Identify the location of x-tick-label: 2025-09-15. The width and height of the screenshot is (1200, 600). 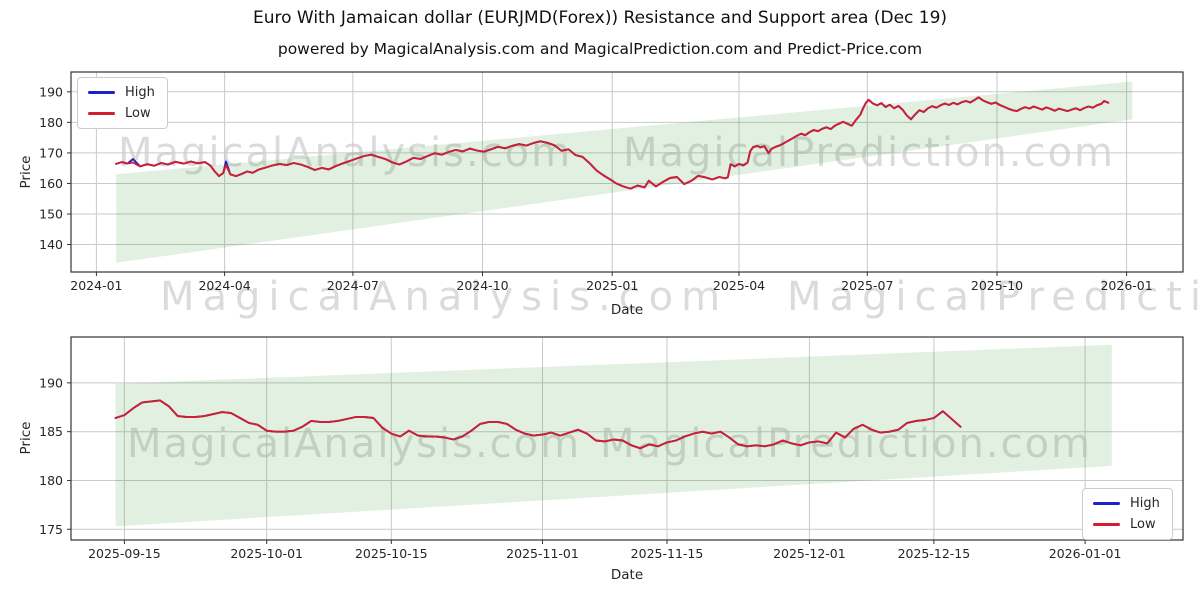
(124, 553).